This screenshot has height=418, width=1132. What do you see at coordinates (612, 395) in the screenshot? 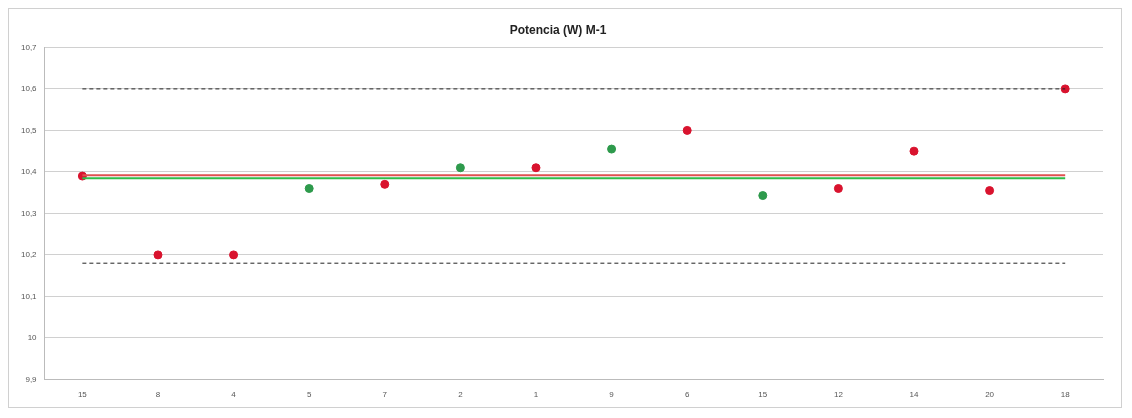
I see `x-tick-label: 9` at bounding box center [612, 395].